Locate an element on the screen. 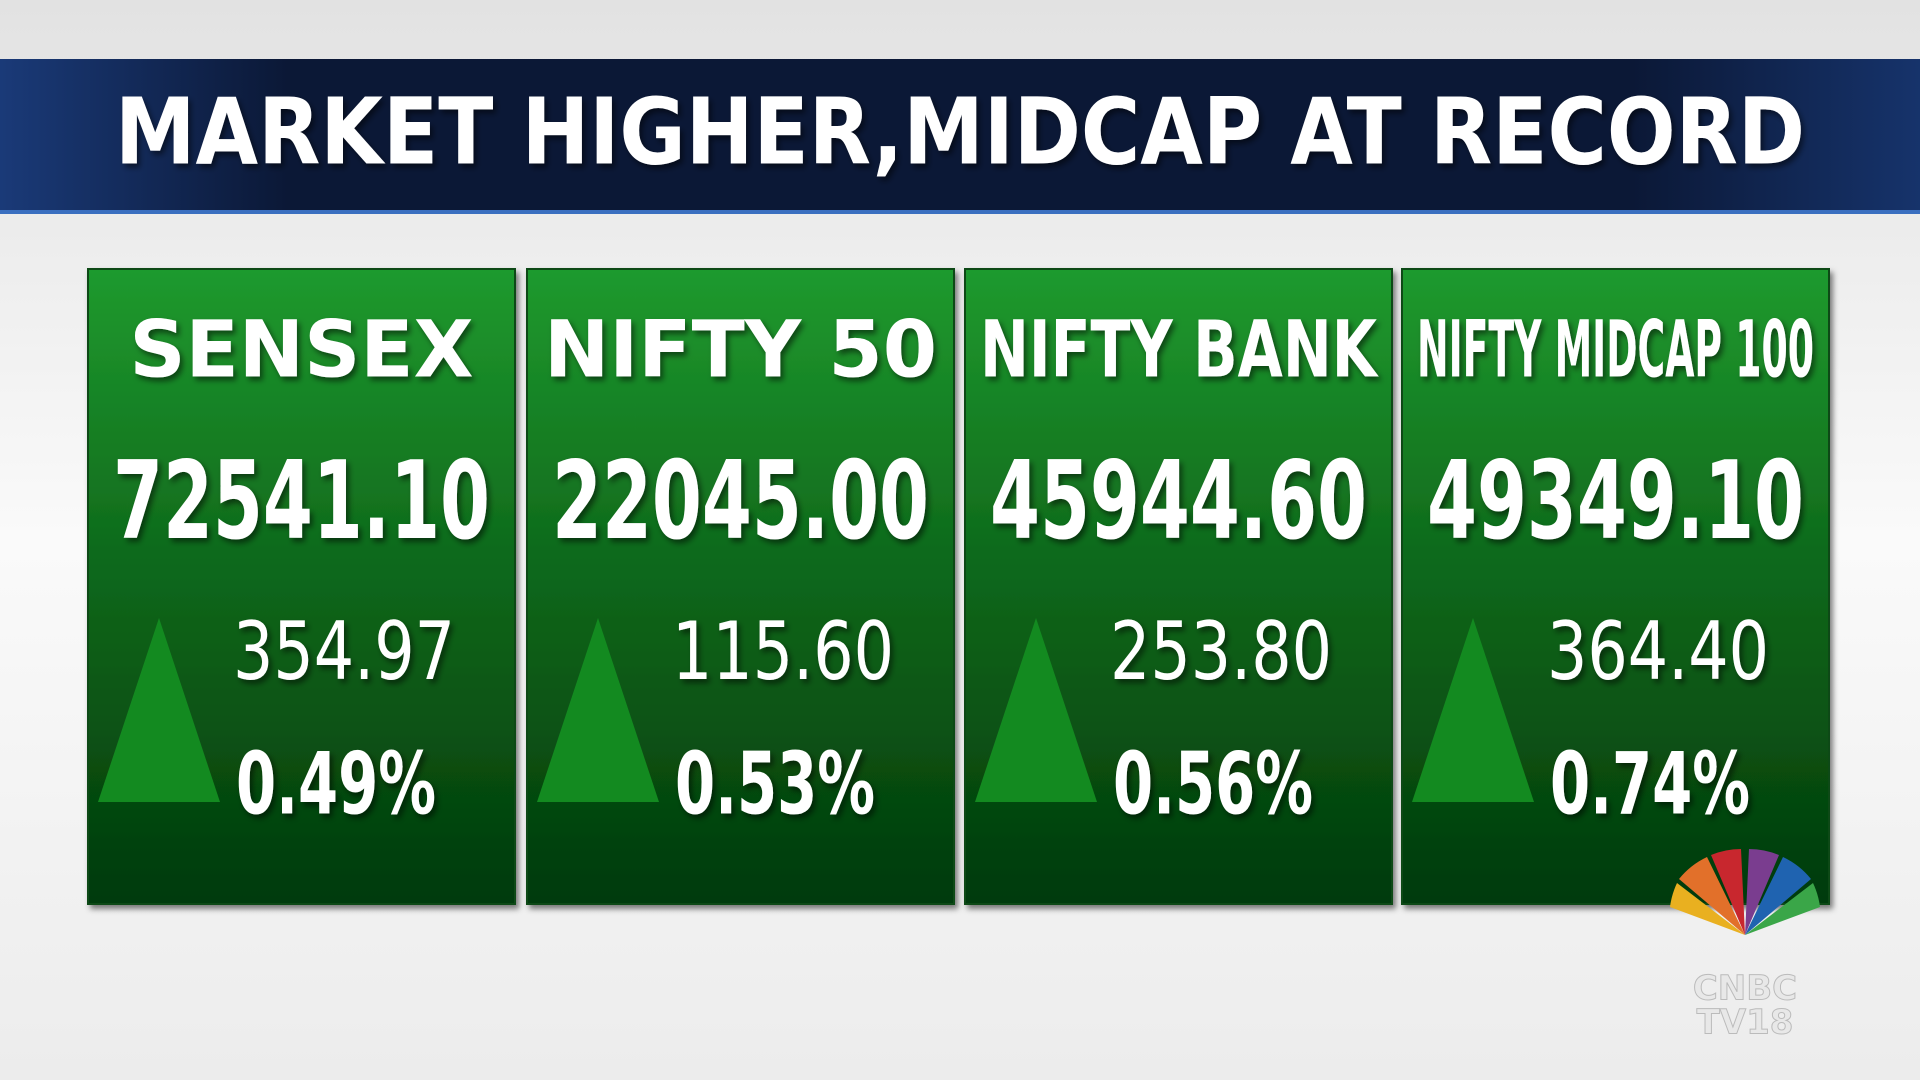  index-percent: 0.56% is located at coordinates (1213, 784).